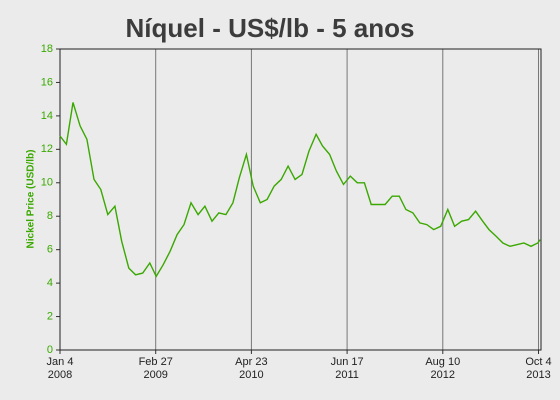 The width and height of the screenshot is (560, 400). I want to click on y-tick-label: 4, so click(50, 283).